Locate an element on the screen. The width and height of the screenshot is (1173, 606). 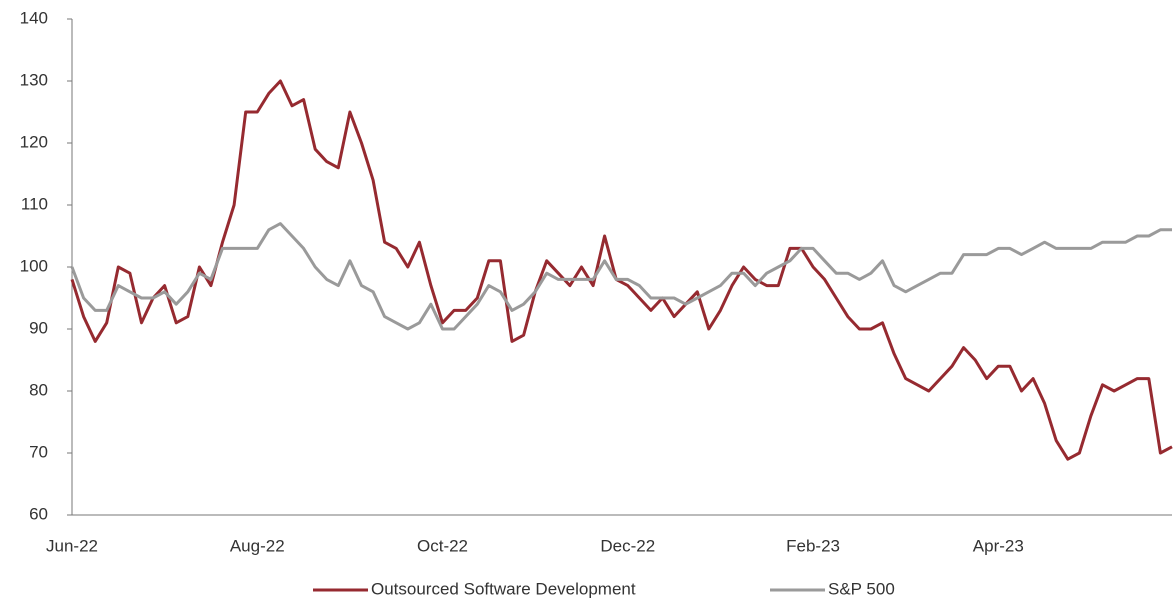
x-tick-label: Aug-22 is located at coordinates (257, 545).